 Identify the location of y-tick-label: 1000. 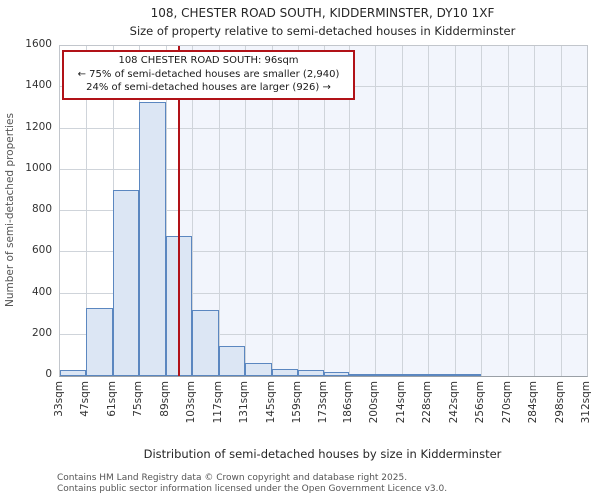
(38, 167).